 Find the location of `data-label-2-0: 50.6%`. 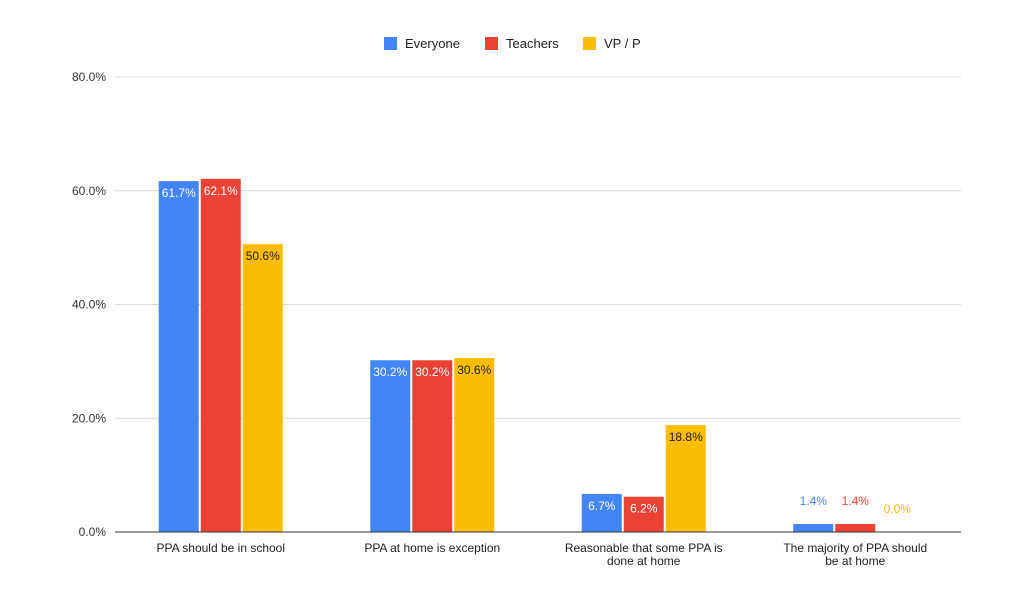

data-label-2-0: 50.6% is located at coordinates (263, 256).